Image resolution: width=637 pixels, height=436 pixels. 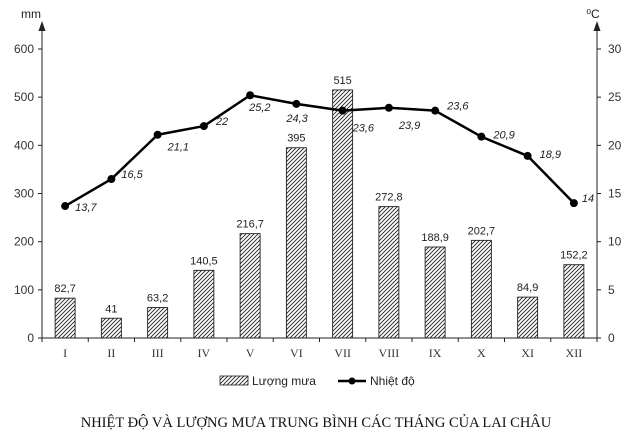 I want to click on right-axis-arrow, so click(x=597, y=26).